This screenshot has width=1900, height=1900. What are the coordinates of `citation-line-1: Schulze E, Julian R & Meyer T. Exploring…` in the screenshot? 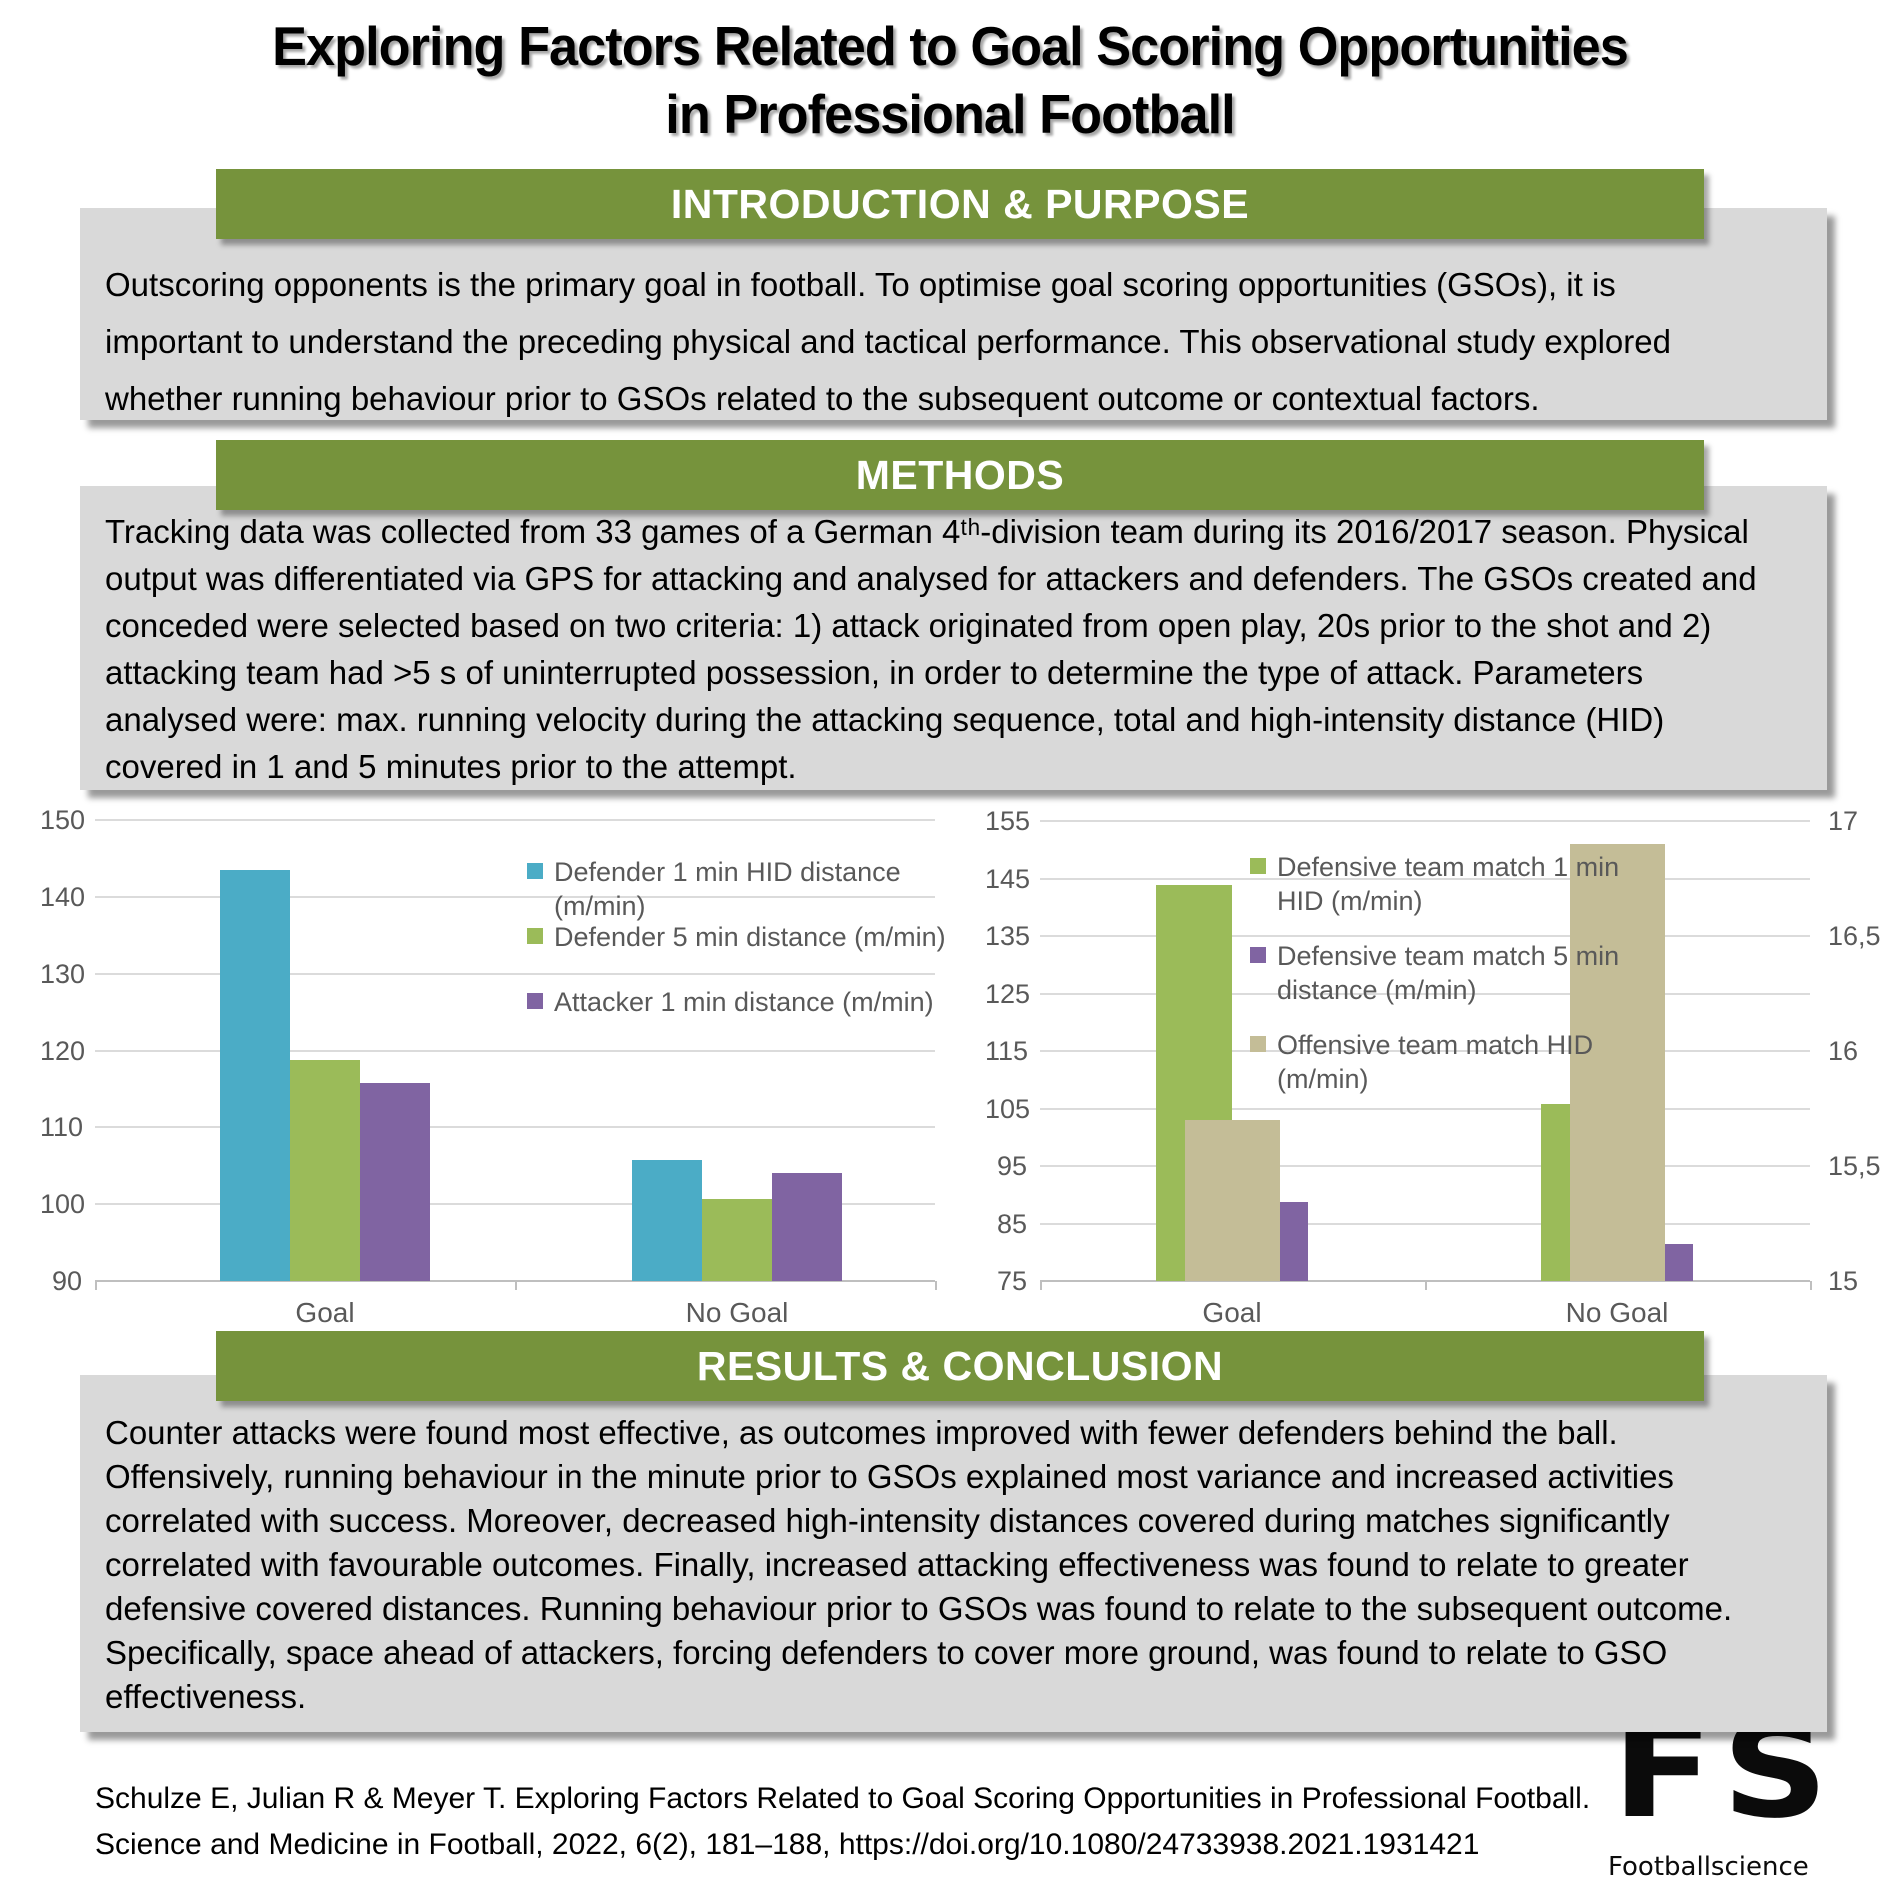 It's located at (843, 1798).